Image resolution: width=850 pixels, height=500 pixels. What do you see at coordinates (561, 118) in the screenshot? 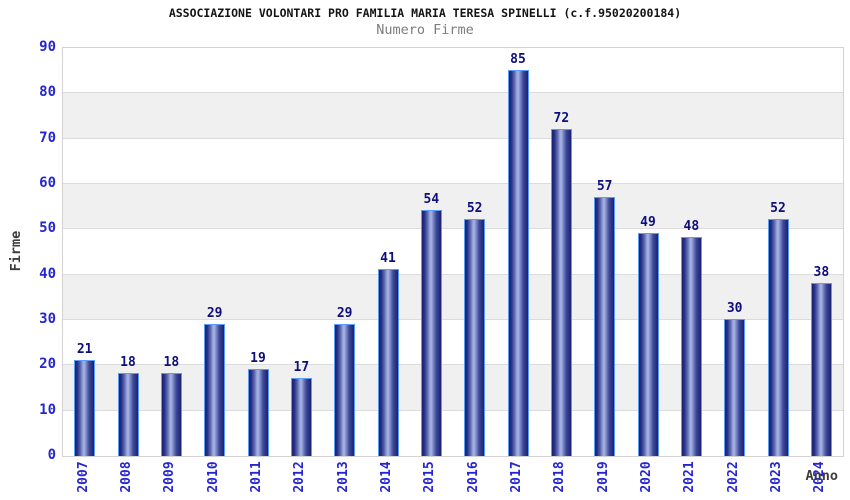
I see `bar-value-label: 72` at bounding box center [561, 118].